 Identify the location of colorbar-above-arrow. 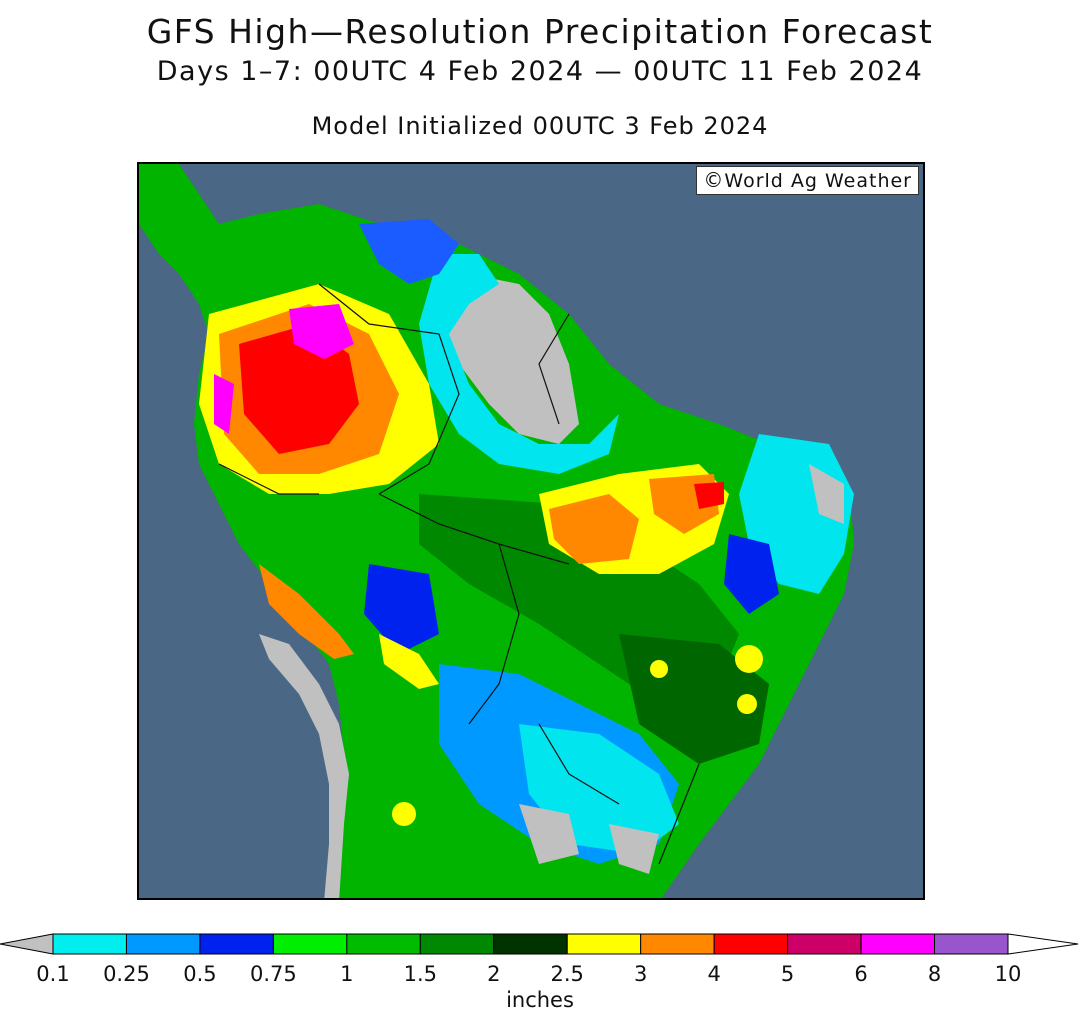
(1043, 944).